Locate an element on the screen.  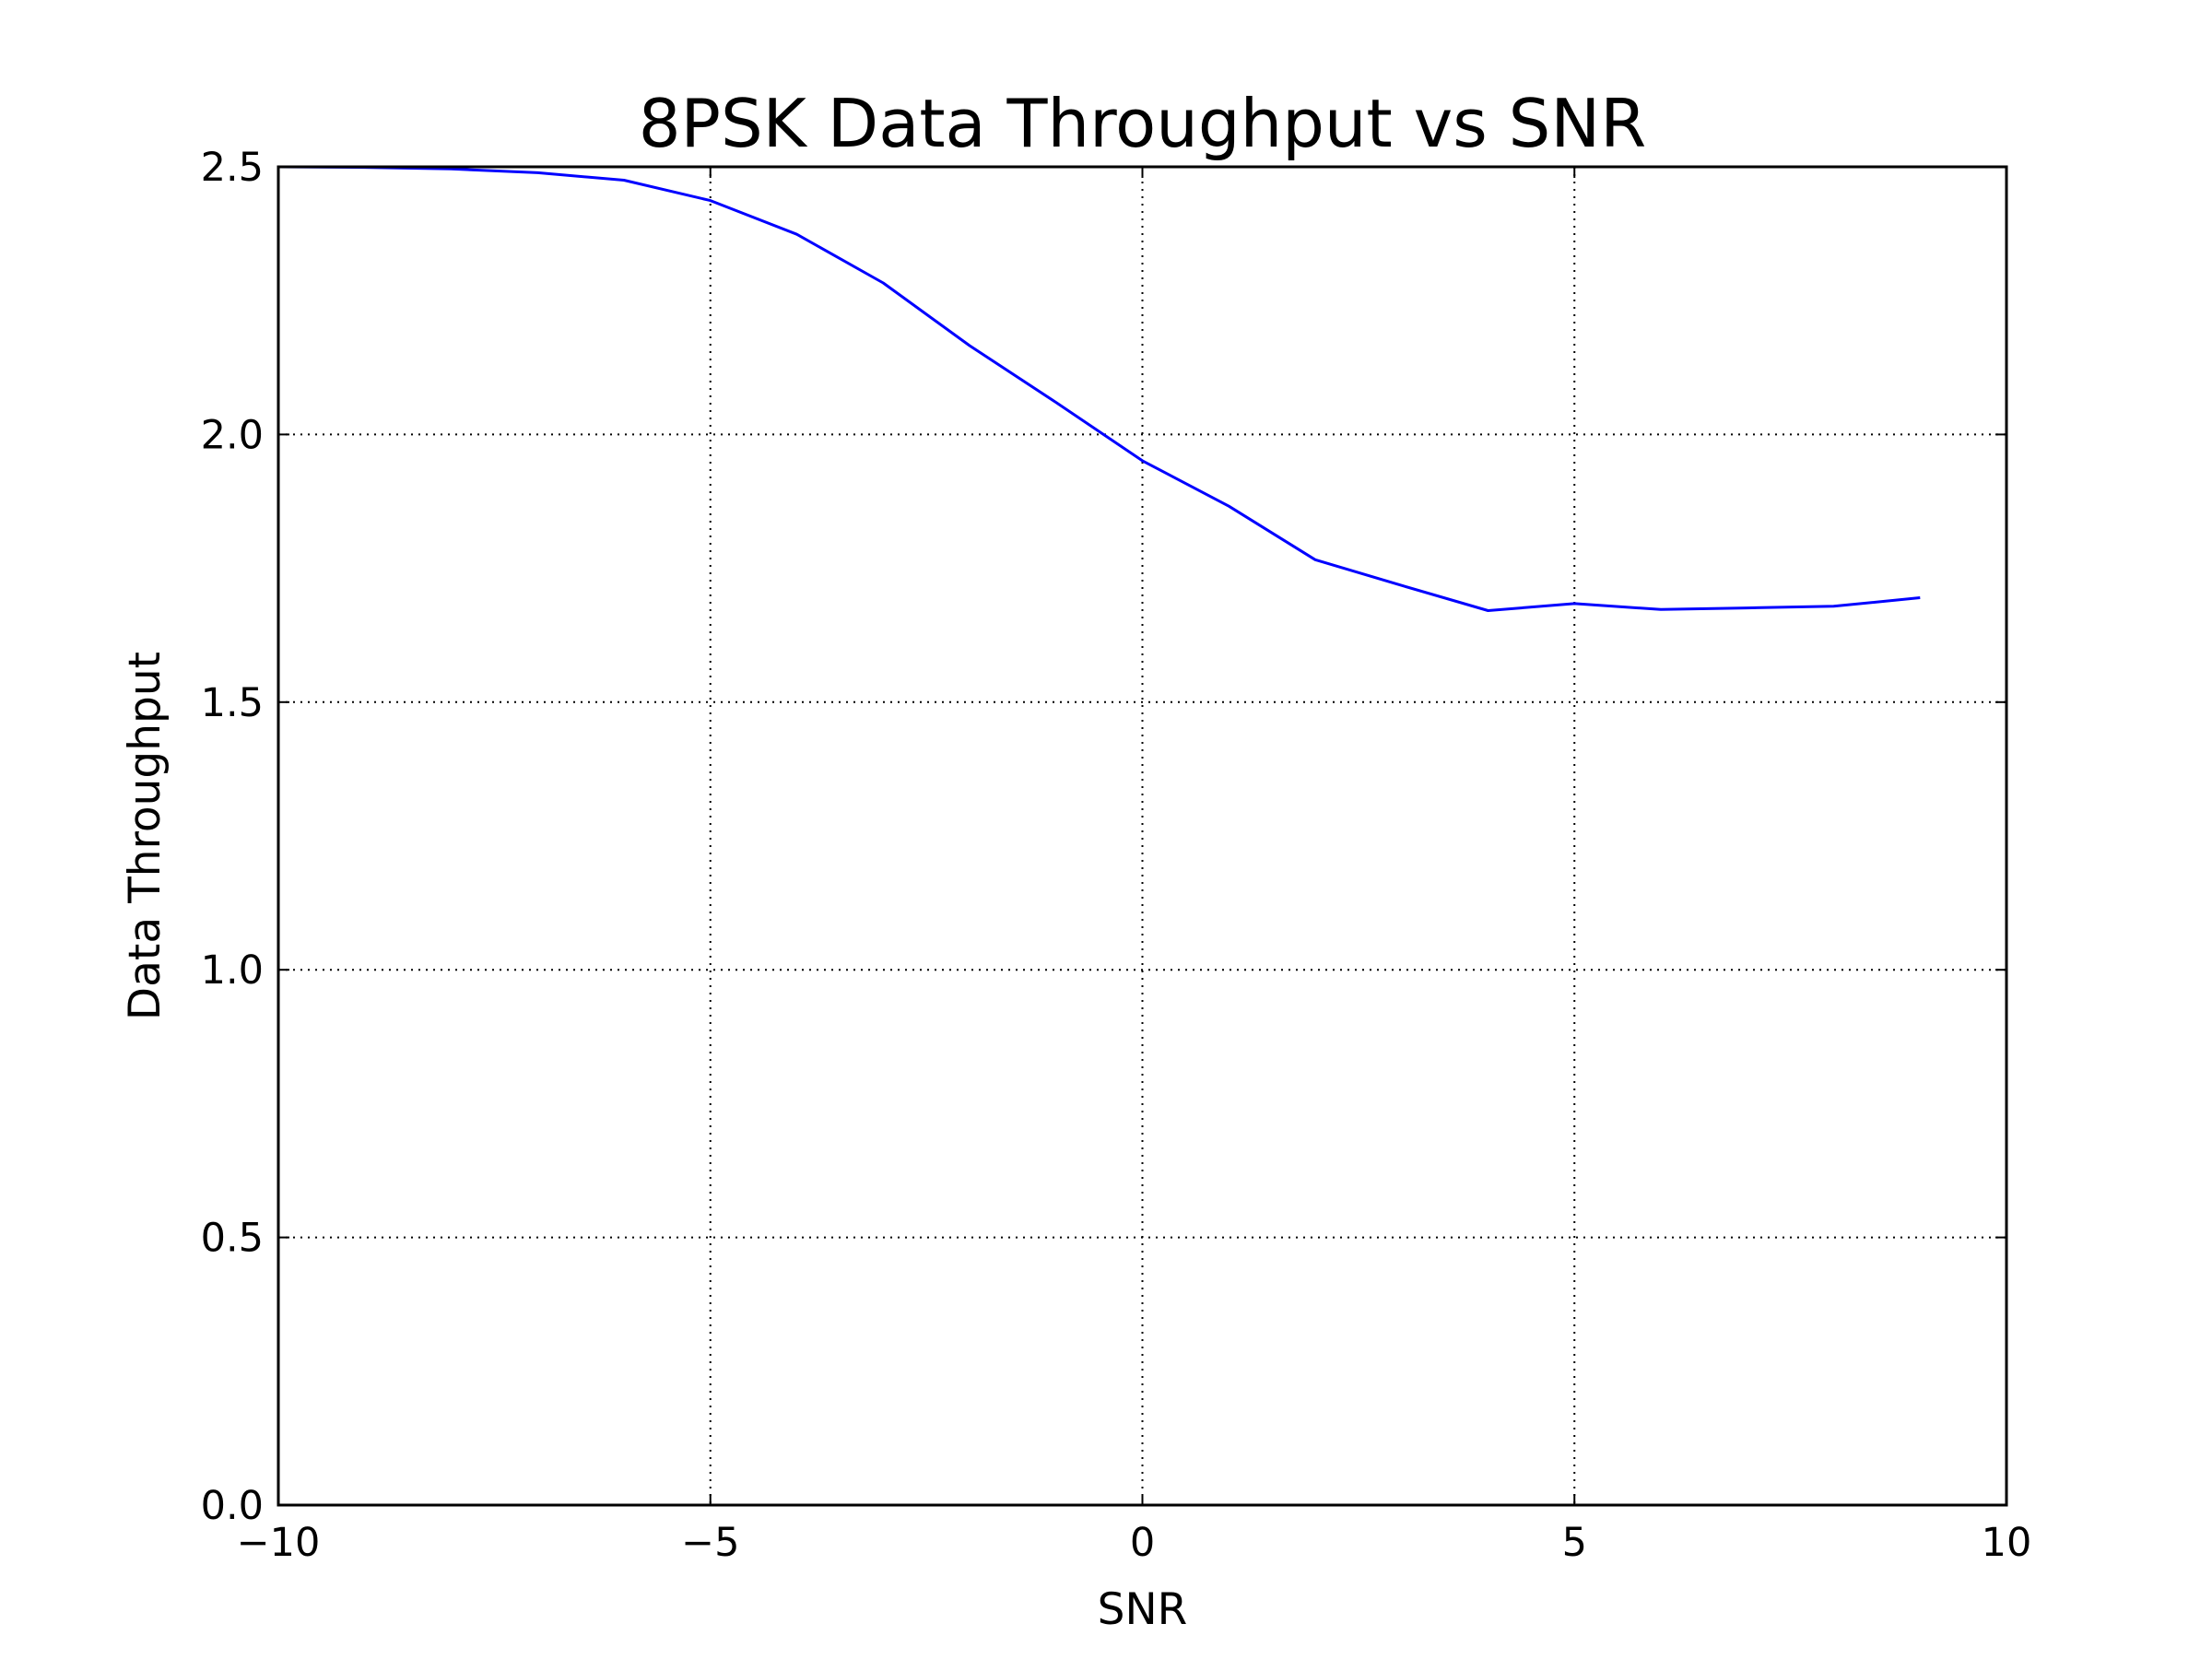
x-tick-label: 0 is located at coordinates (1142, 1543).